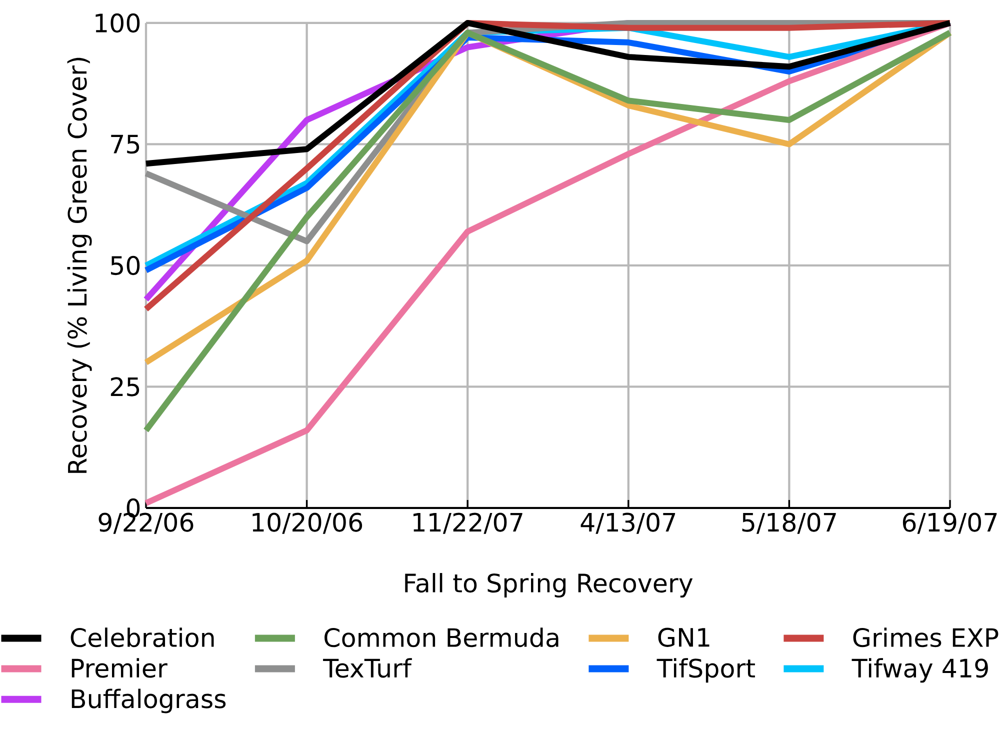  I want to click on x-tick-label: 4/13/07, so click(628, 523).